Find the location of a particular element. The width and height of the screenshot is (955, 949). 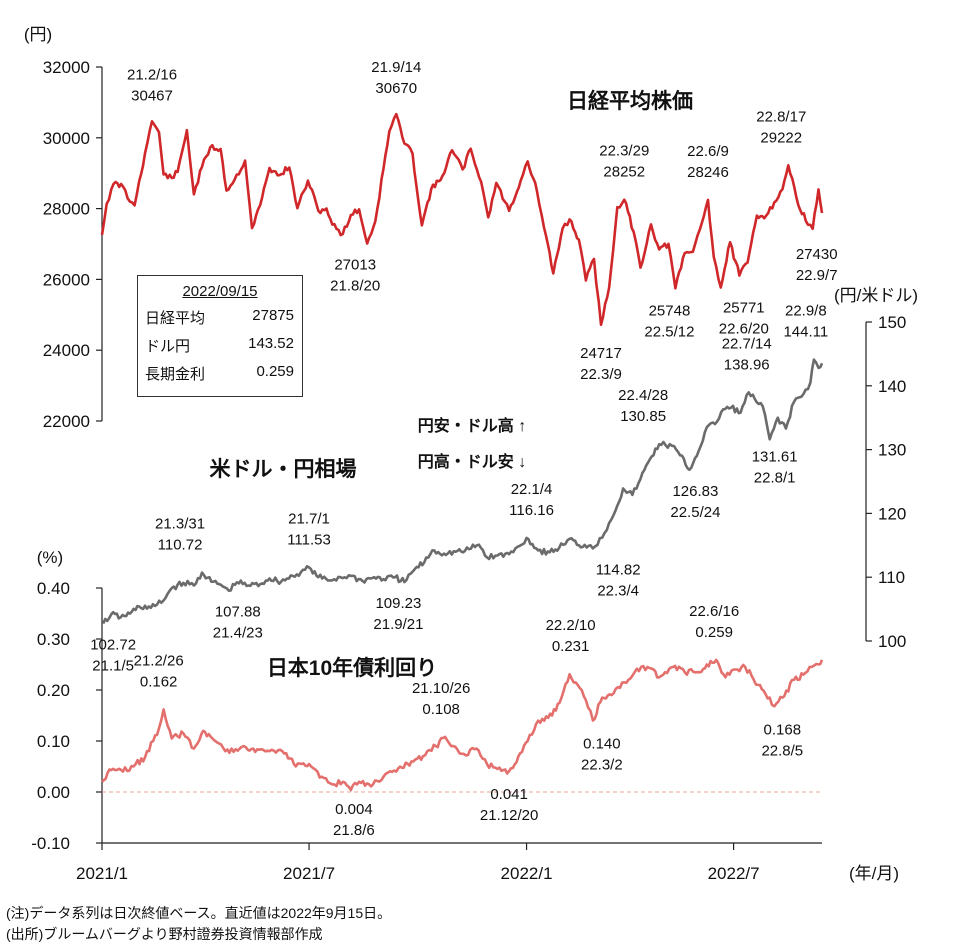

summary-value: 27875 is located at coordinates (273, 315).